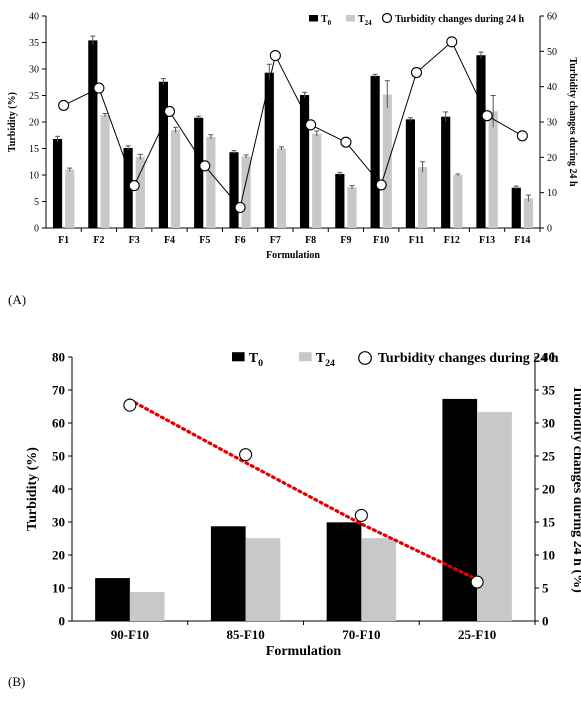 Image resolution: width=581 pixels, height=706 pixels. Describe the element at coordinates (369, 23) in the screenshot. I see `legend-t24-label-sub: 24` at that location.